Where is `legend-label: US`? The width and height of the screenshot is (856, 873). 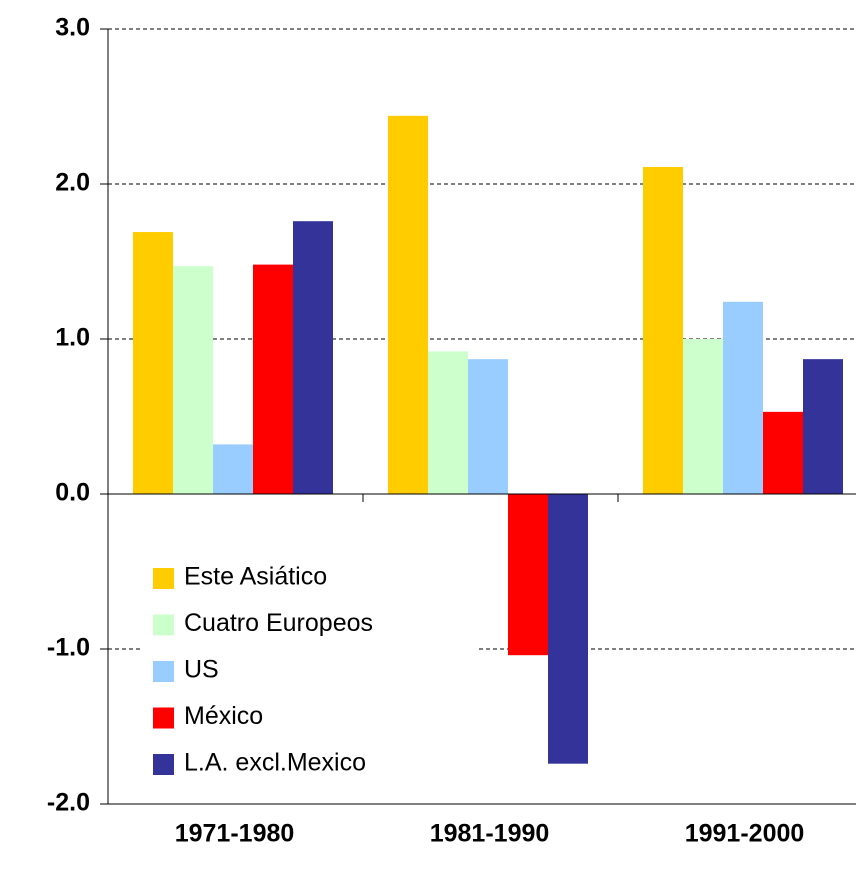 legend-label: US is located at coordinates (201, 670).